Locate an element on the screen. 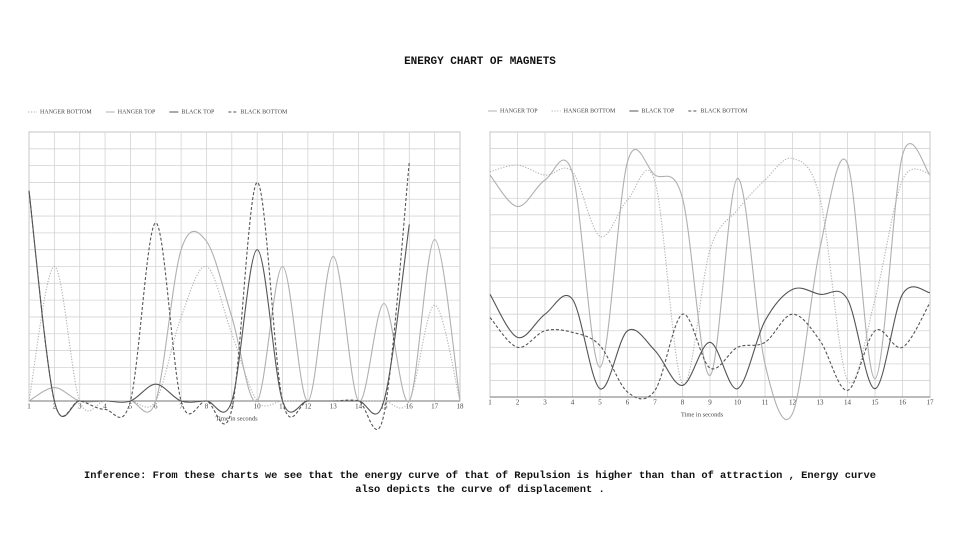 This screenshot has height=540, width=960. x-tick-label: 9 is located at coordinates (710, 403).